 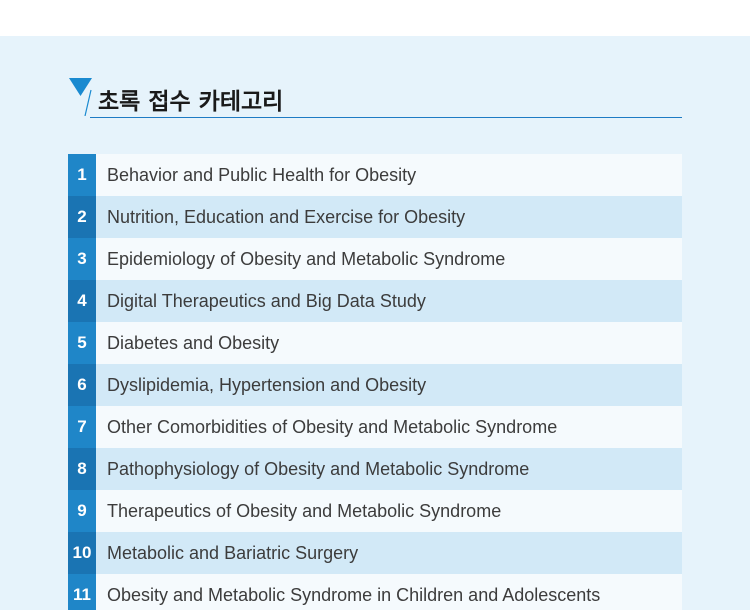 What do you see at coordinates (82, 592) in the screenshot?
I see `item-number: 11` at bounding box center [82, 592].